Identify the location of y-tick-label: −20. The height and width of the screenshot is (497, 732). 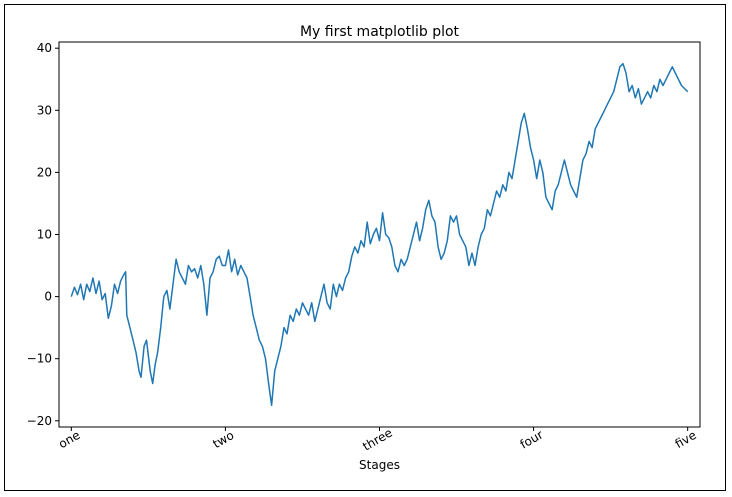
(39, 421).